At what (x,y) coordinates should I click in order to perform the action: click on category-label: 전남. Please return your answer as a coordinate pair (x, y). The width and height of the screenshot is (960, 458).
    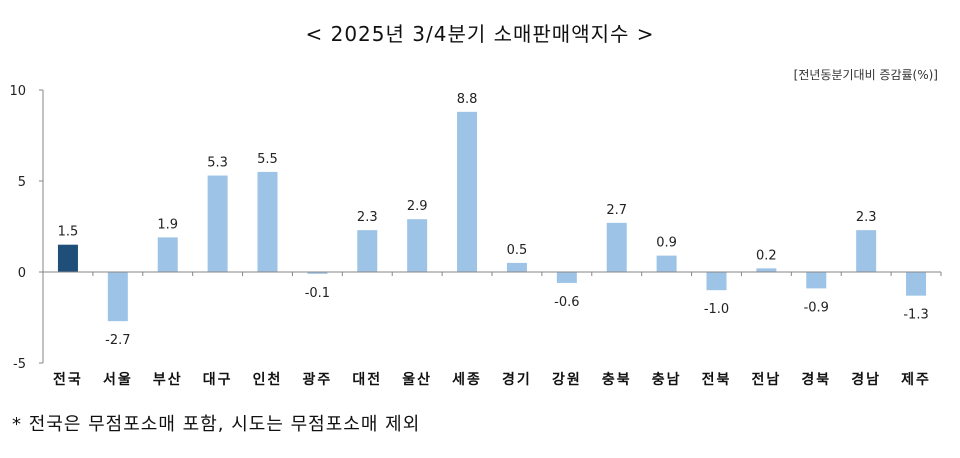
    Looking at the image, I should click on (767, 379).